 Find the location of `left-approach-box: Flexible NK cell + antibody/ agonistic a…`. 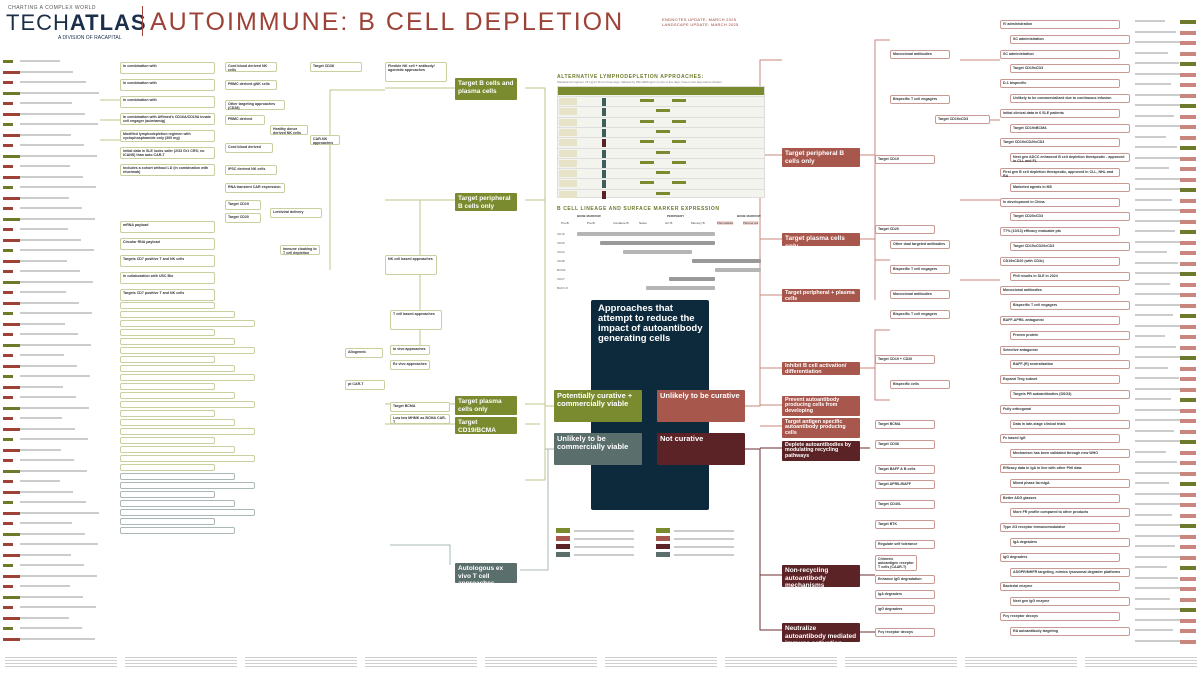

left-approach-box: Flexible NK cell + antibody/ agonistic a… is located at coordinates (416, 72).